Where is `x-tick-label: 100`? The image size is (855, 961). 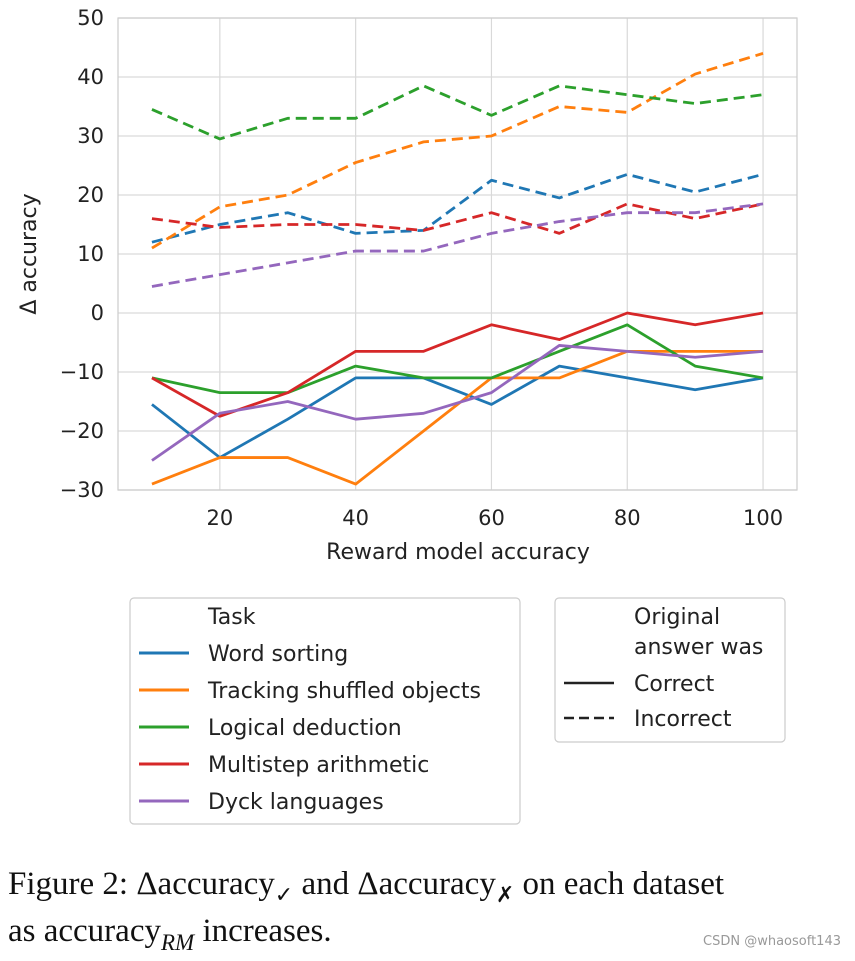 x-tick-label: 100 is located at coordinates (763, 518).